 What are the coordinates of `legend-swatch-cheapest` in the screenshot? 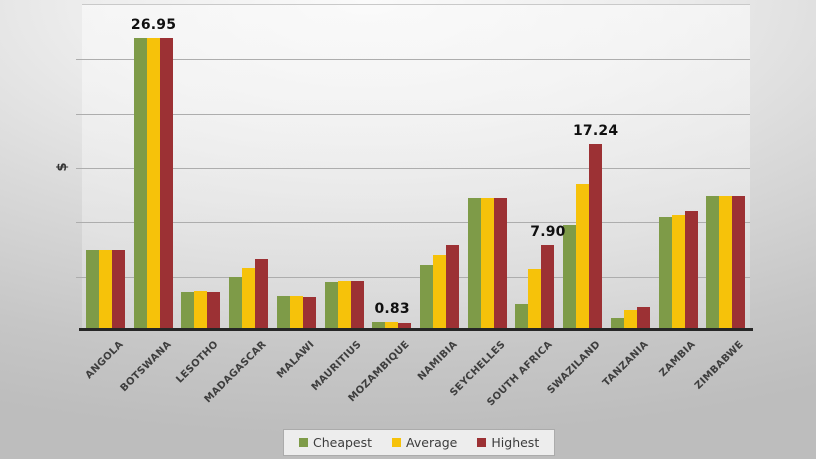 It's located at (303, 442).